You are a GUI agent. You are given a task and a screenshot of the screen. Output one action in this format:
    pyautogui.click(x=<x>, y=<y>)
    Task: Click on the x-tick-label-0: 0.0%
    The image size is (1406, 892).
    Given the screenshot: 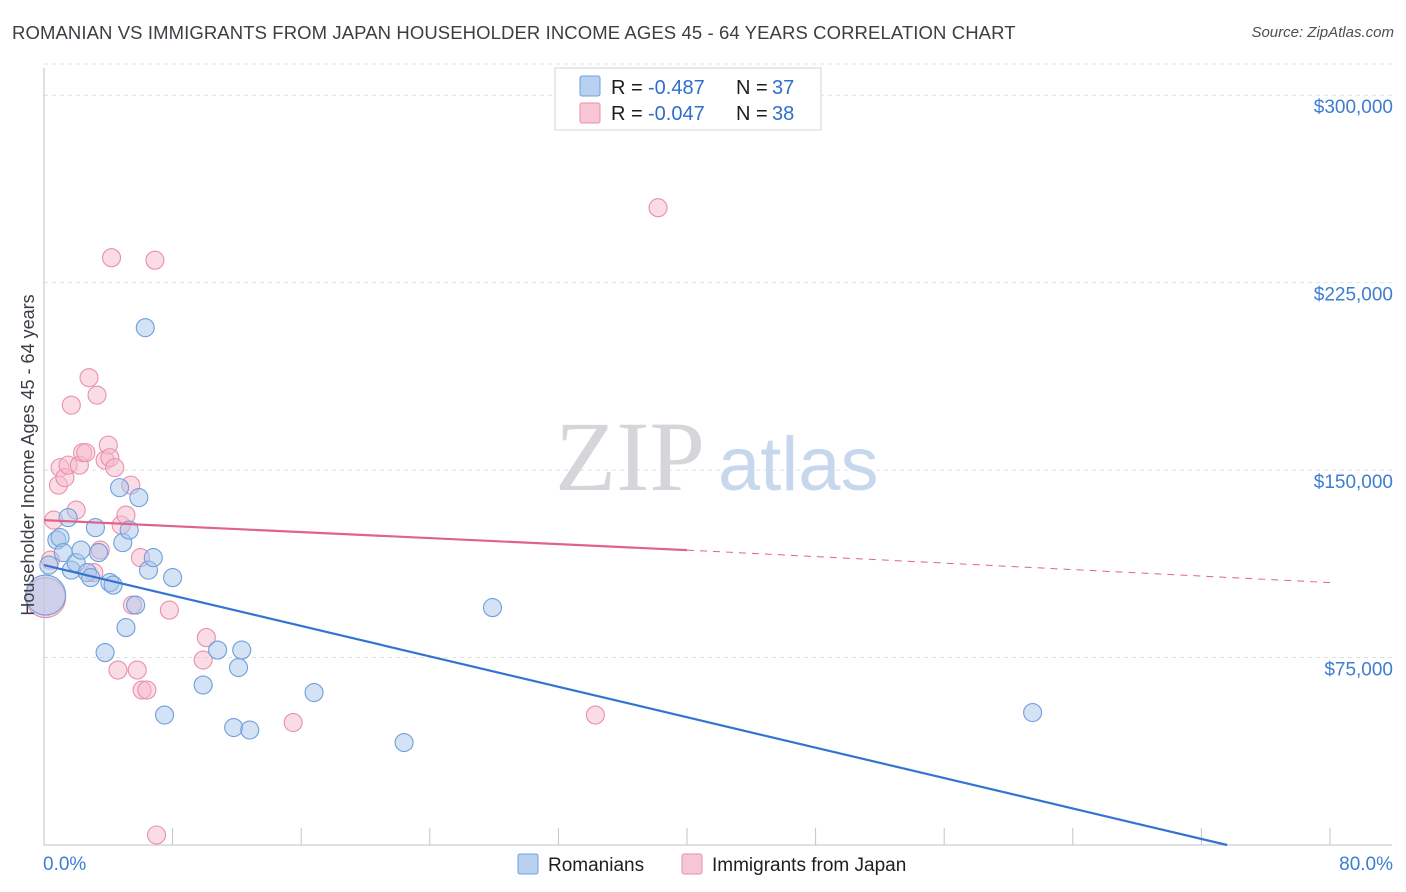 What is the action you would take?
    pyautogui.click(x=64, y=864)
    